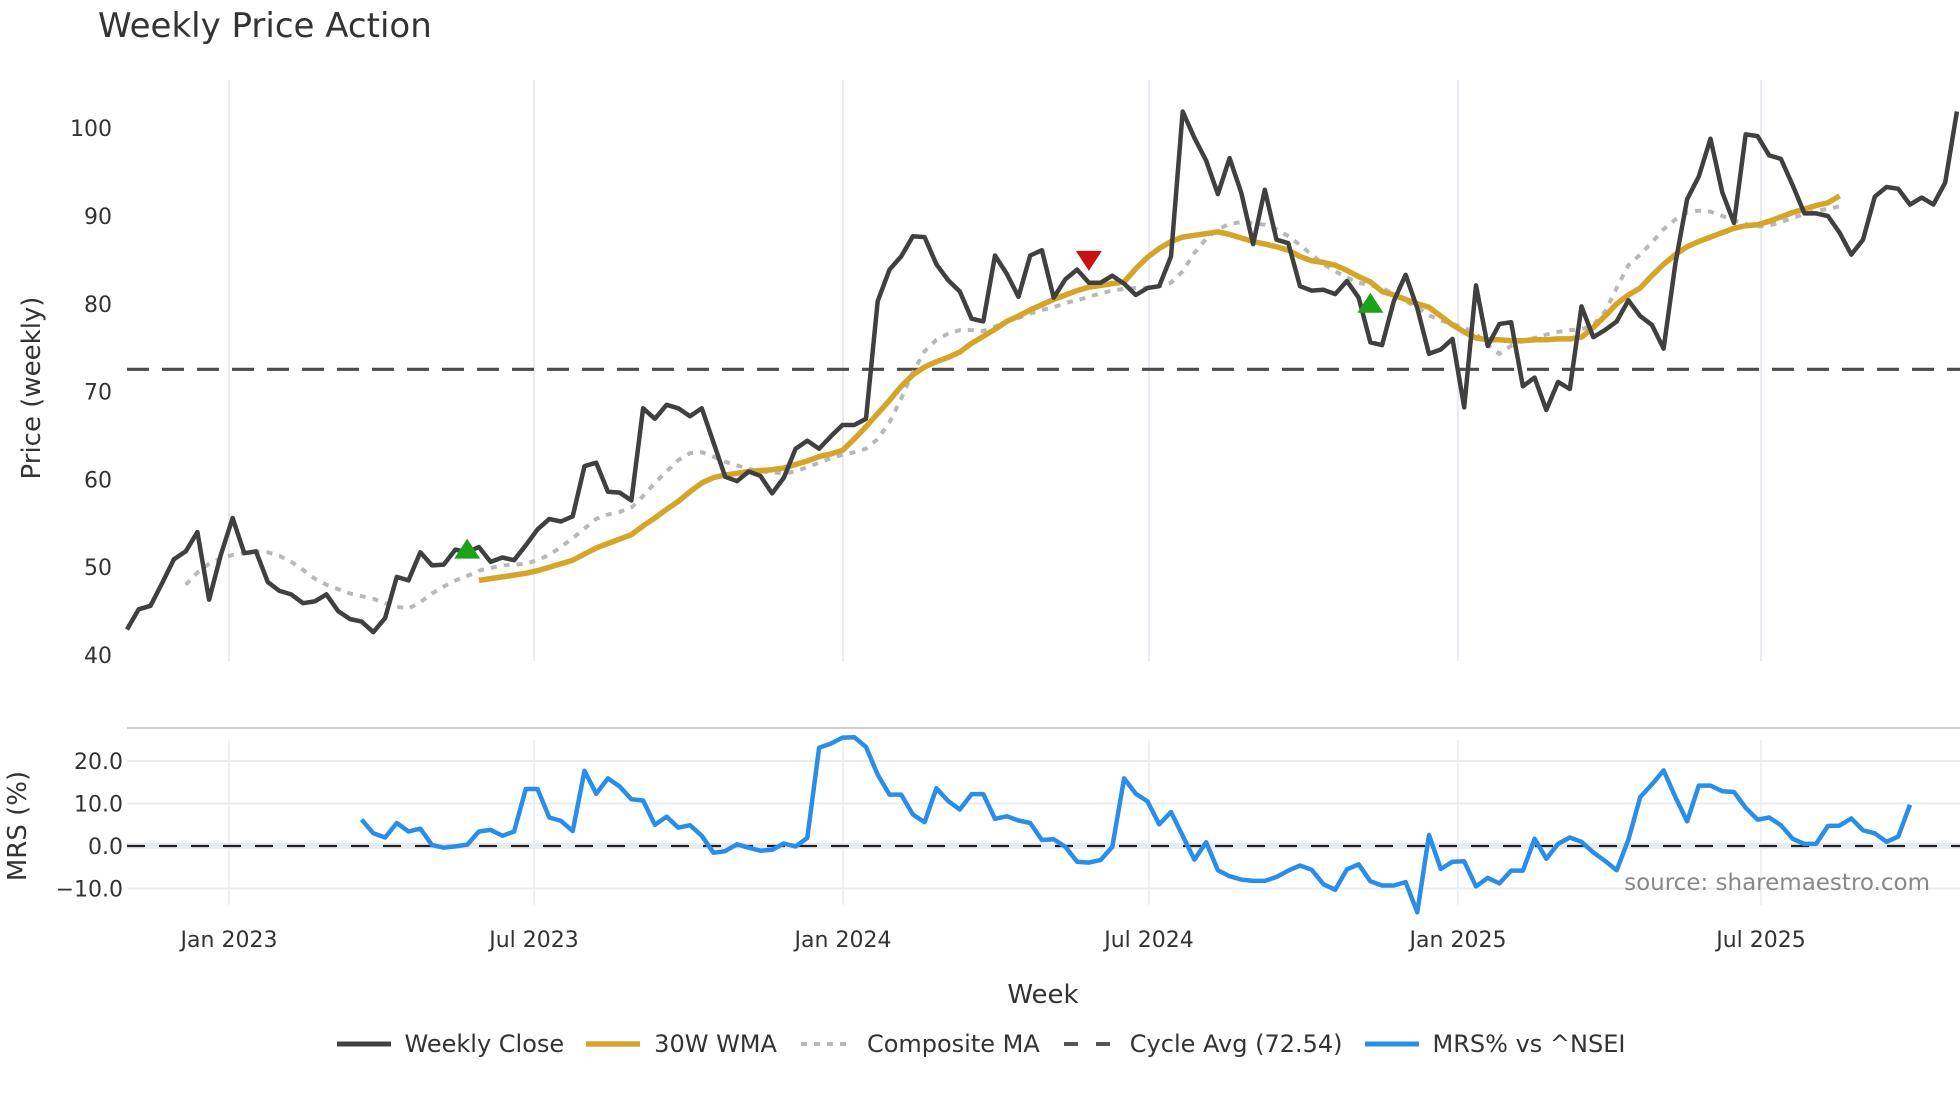  I want to click on gold-line-icon, so click(613, 1044).